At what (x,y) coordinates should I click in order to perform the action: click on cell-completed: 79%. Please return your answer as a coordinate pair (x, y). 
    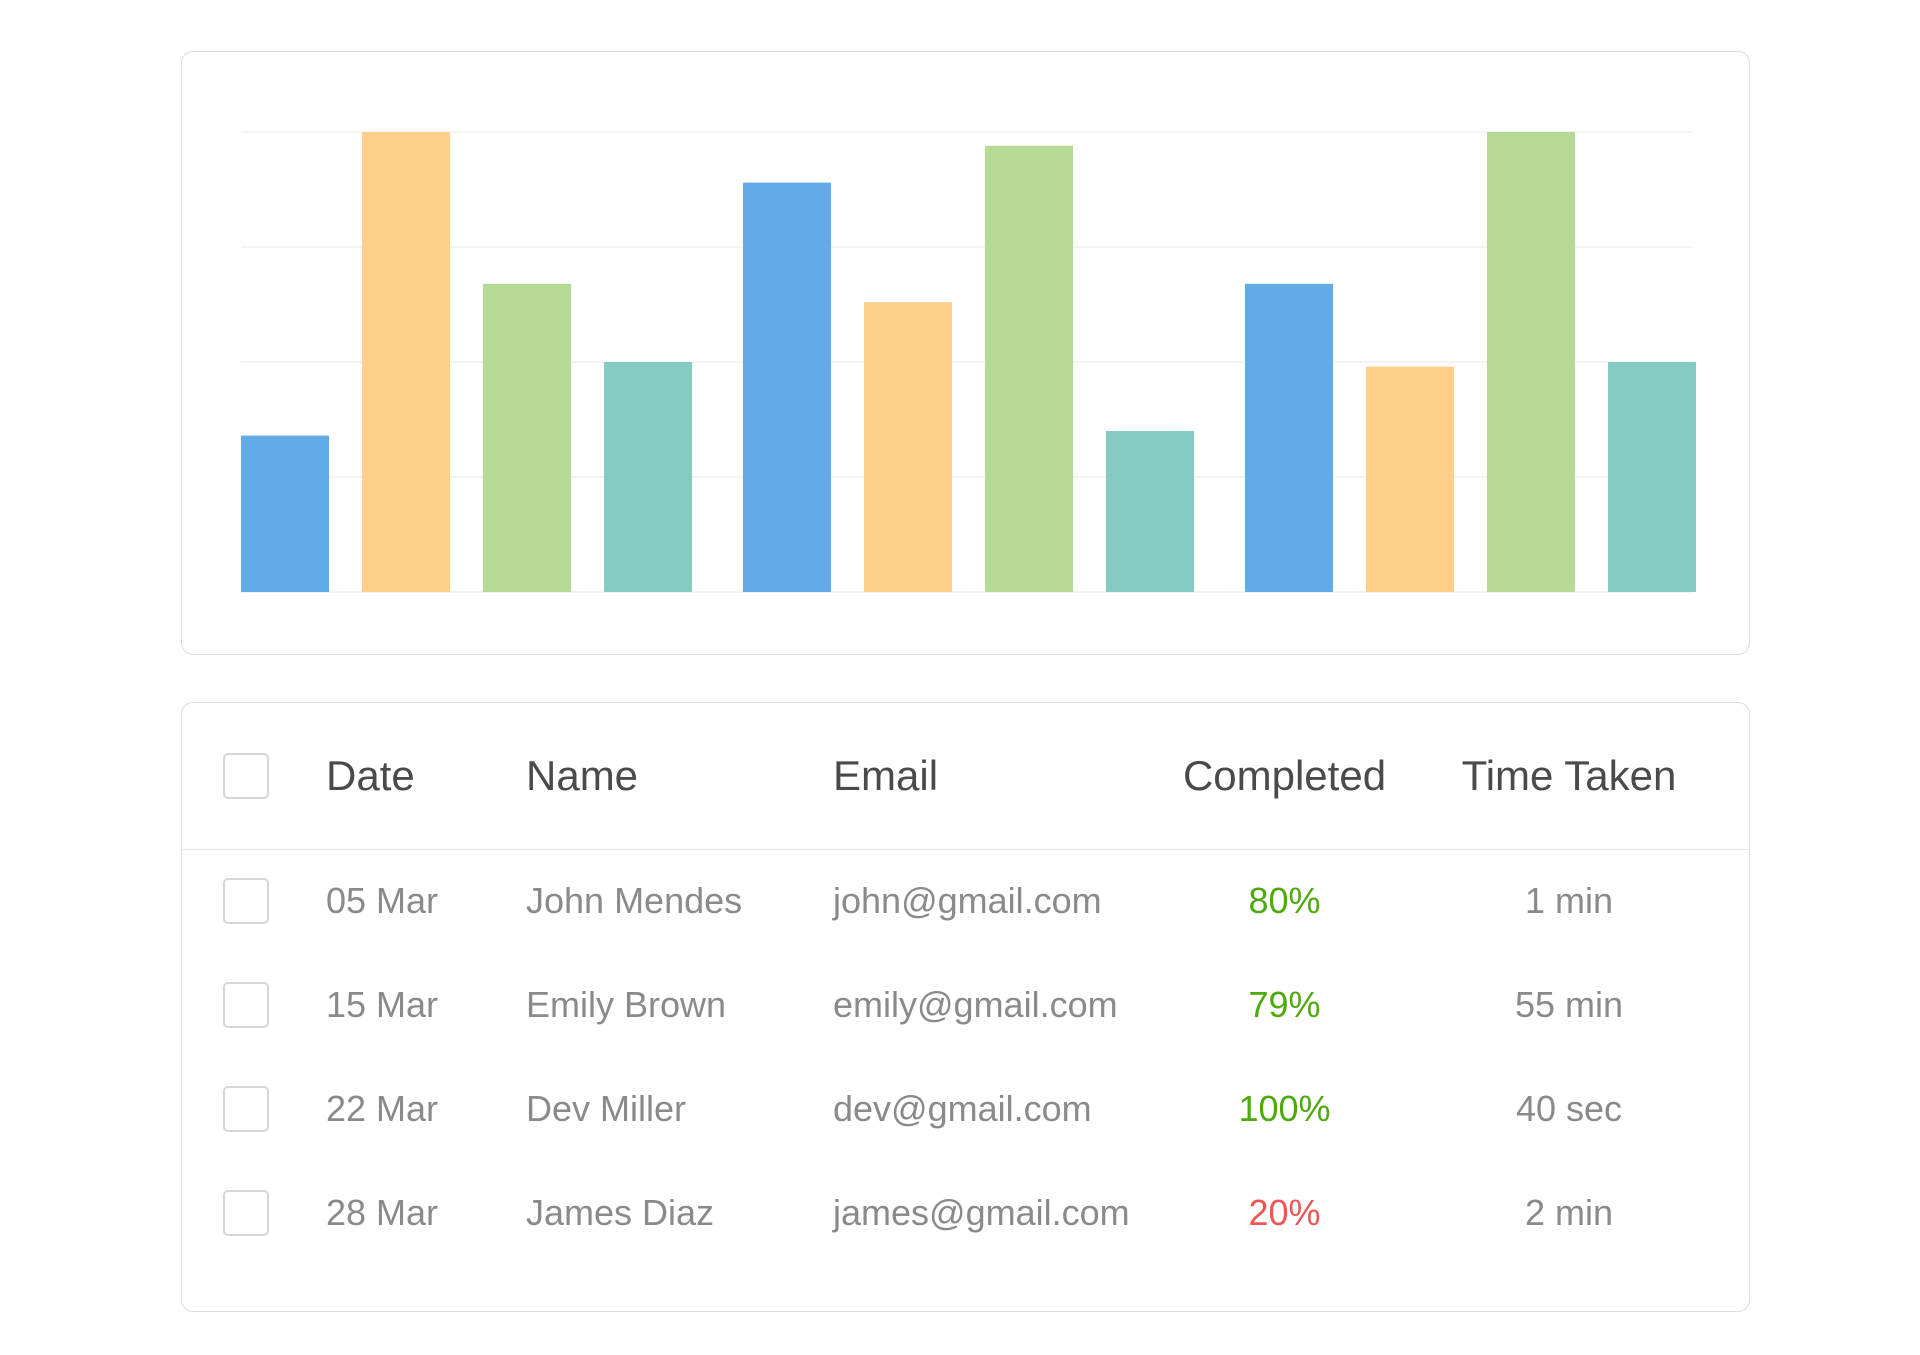
    Looking at the image, I should click on (1284, 1004).